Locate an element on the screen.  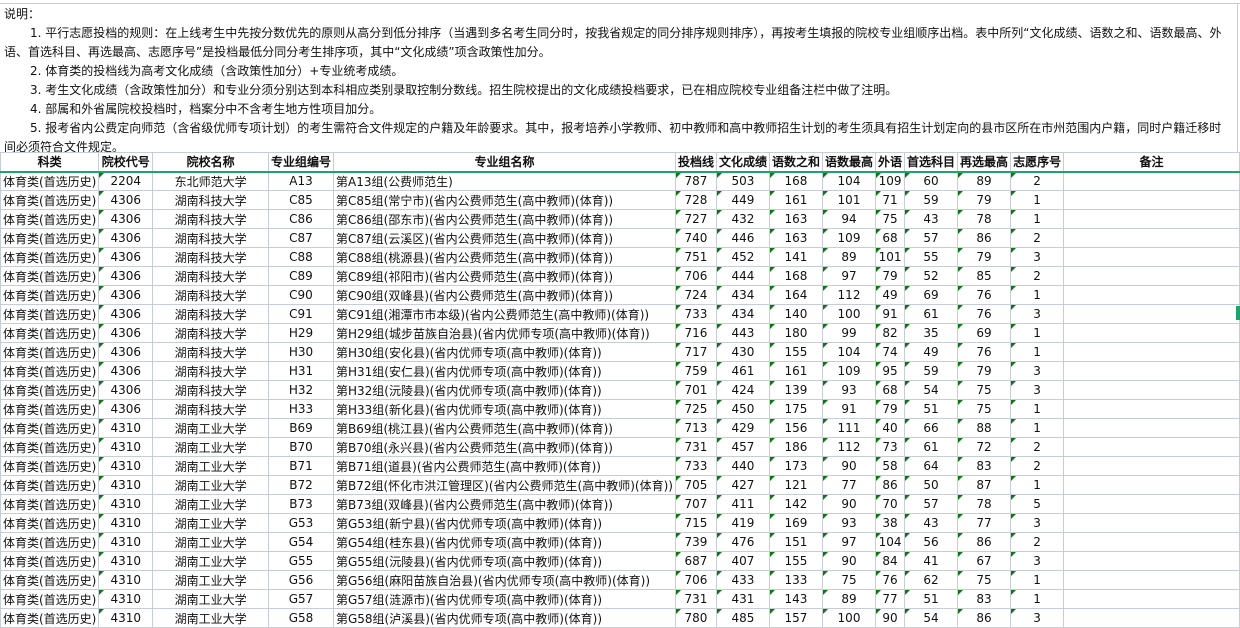
cell-chinese-math-max: 100 is located at coordinates (849, 314).